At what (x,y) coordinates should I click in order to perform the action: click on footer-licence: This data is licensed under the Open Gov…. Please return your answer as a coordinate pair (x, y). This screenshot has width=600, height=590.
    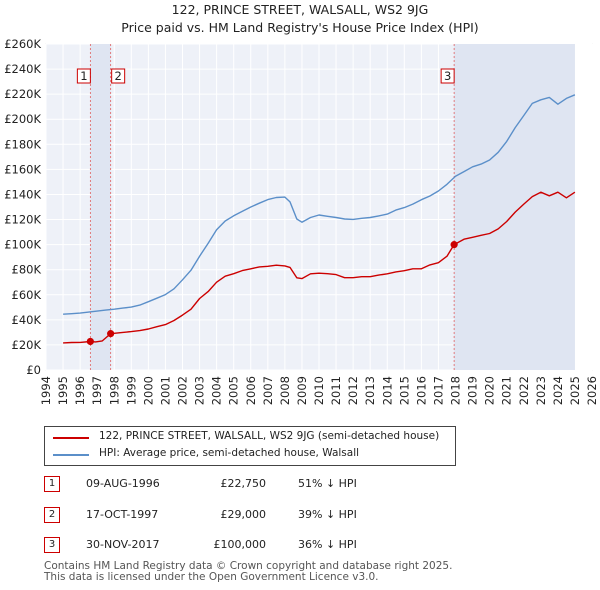
    Looking at the image, I should click on (211, 577).